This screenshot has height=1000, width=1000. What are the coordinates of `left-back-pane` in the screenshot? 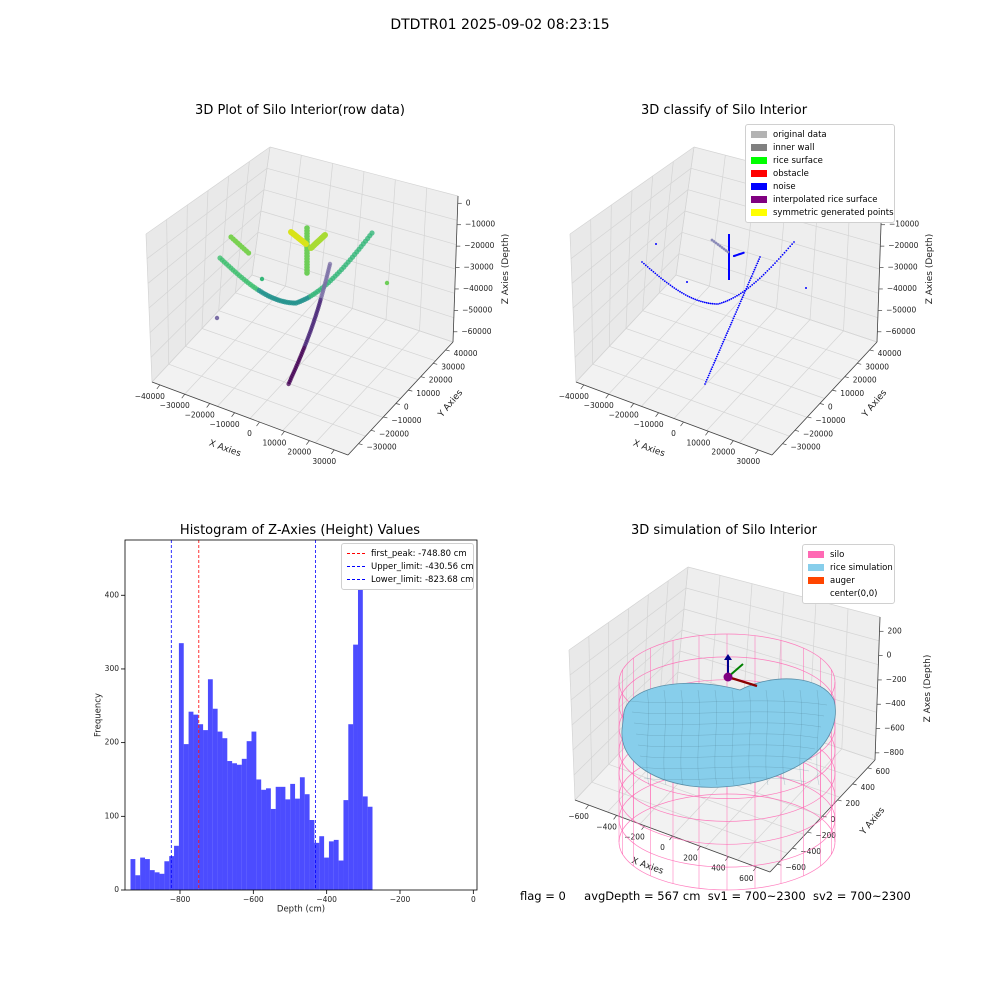 It's located at (628, 683).